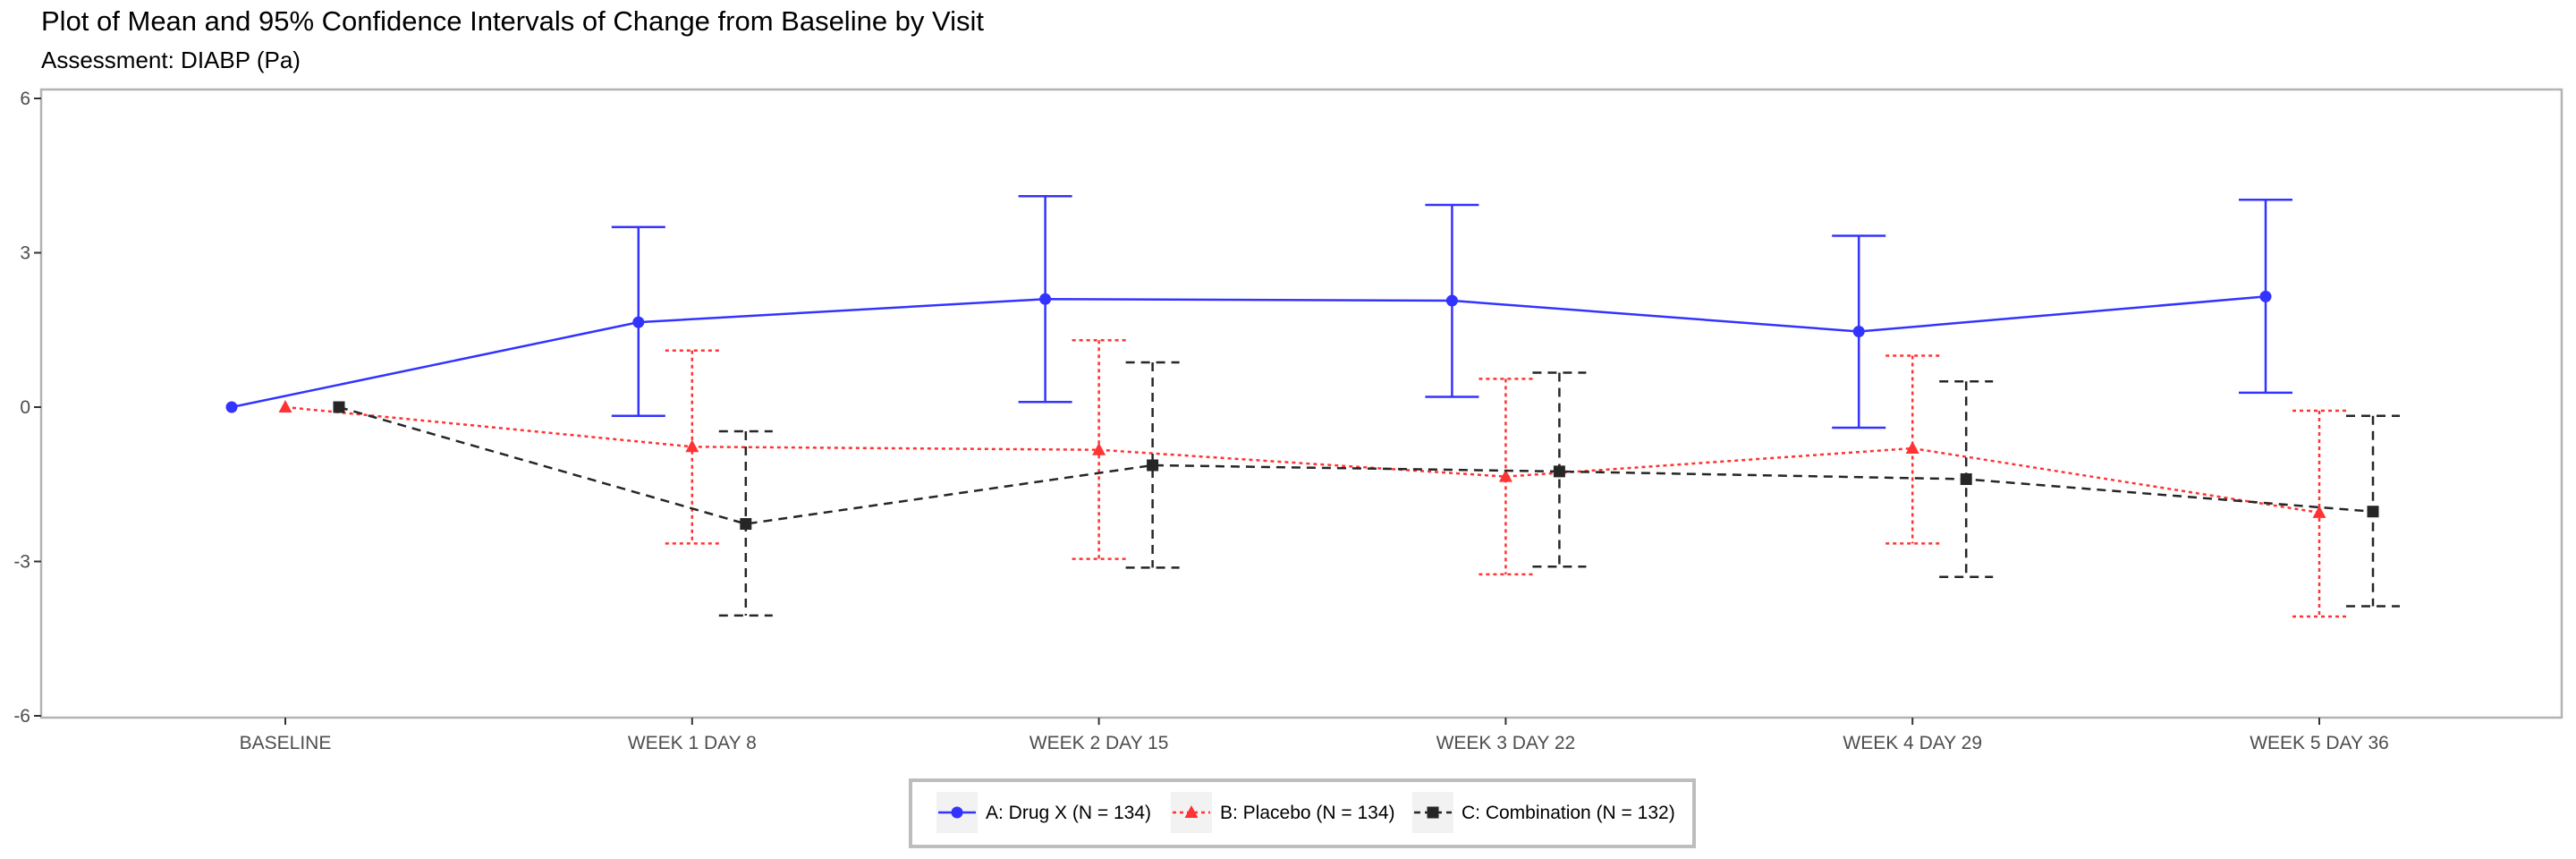 The height and width of the screenshot is (859, 2576). I want to click on y-tick-label: 3, so click(25, 253).